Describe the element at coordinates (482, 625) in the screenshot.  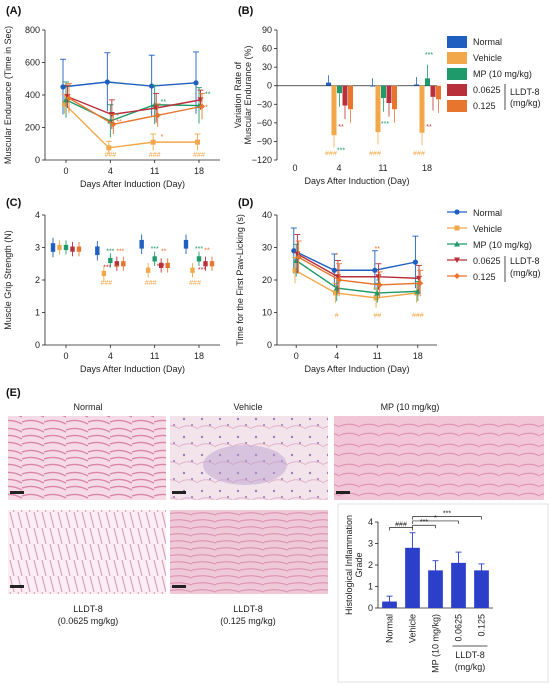
I see `x-tick-label: 0.125` at that location.